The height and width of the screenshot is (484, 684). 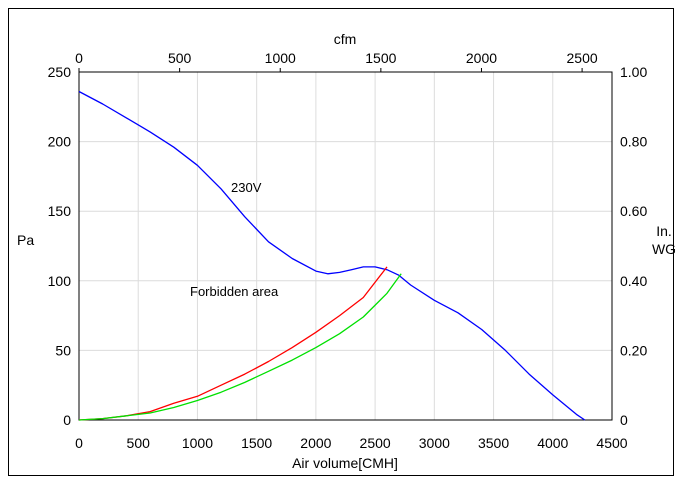 What do you see at coordinates (633, 350) in the screenshot?
I see `right-tick-label: 0.20` at bounding box center [633, 350].